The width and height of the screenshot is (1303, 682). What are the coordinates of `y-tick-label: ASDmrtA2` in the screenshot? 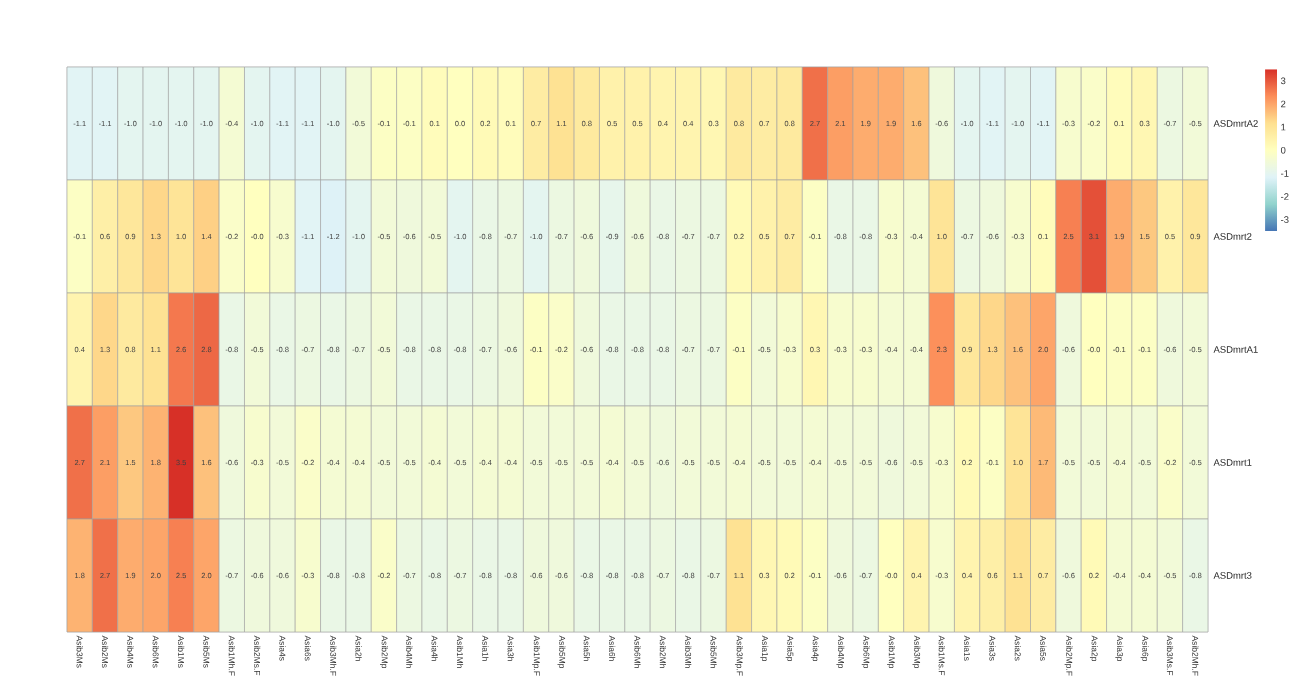 It's located at (1235, 123).